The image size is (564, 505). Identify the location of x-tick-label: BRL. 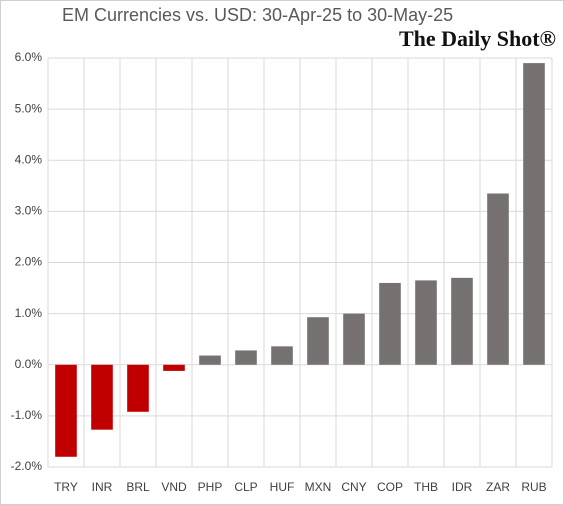
(138, 487).